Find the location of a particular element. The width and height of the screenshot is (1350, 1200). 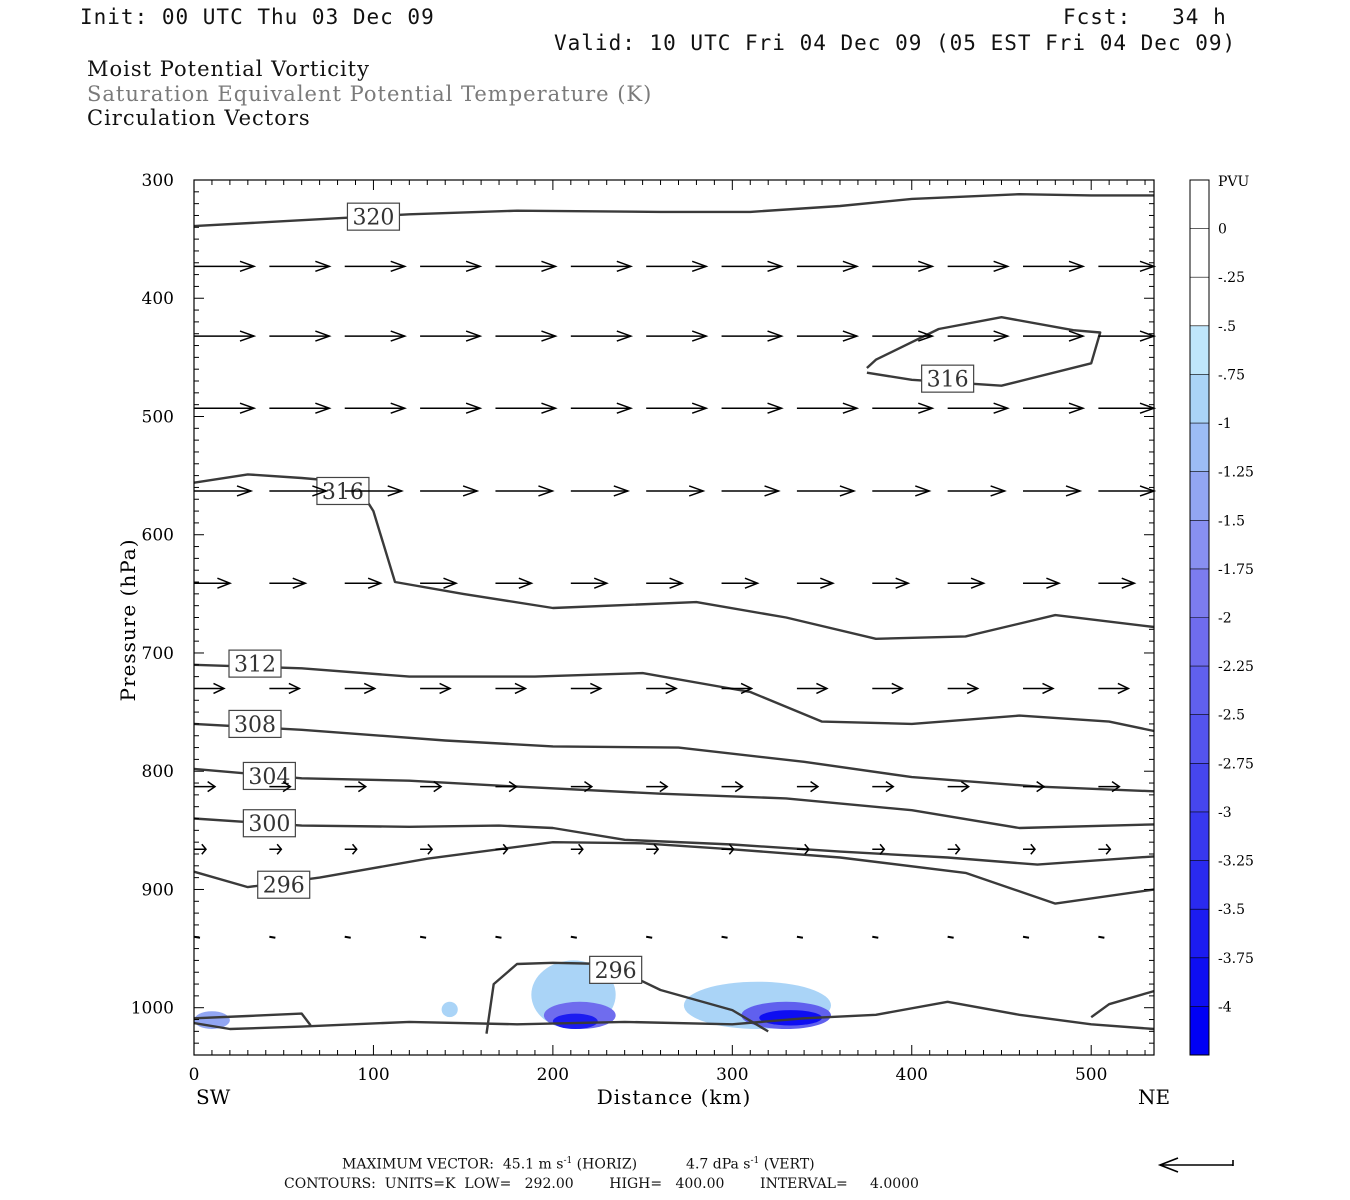

vert-tag: (VERT) is located at coordinates (789, 1164).